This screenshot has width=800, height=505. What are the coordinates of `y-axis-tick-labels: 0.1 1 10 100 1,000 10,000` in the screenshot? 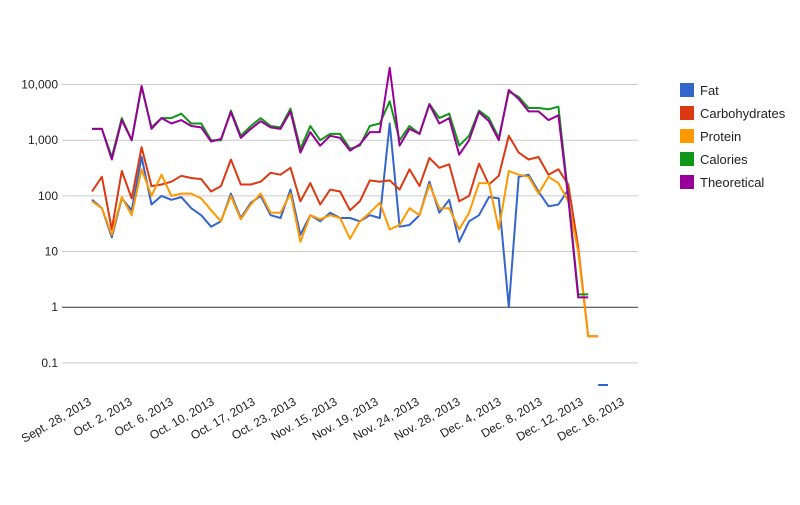 It's located at (39, 224).